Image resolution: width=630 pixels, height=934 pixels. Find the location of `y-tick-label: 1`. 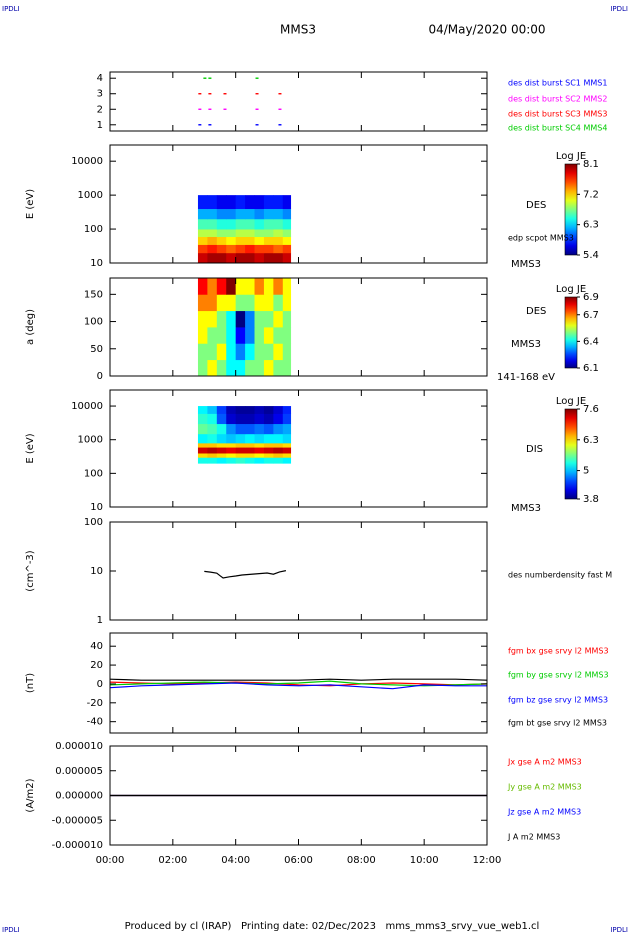

y-tick-label: 1 is located at coordinates (100, 620).